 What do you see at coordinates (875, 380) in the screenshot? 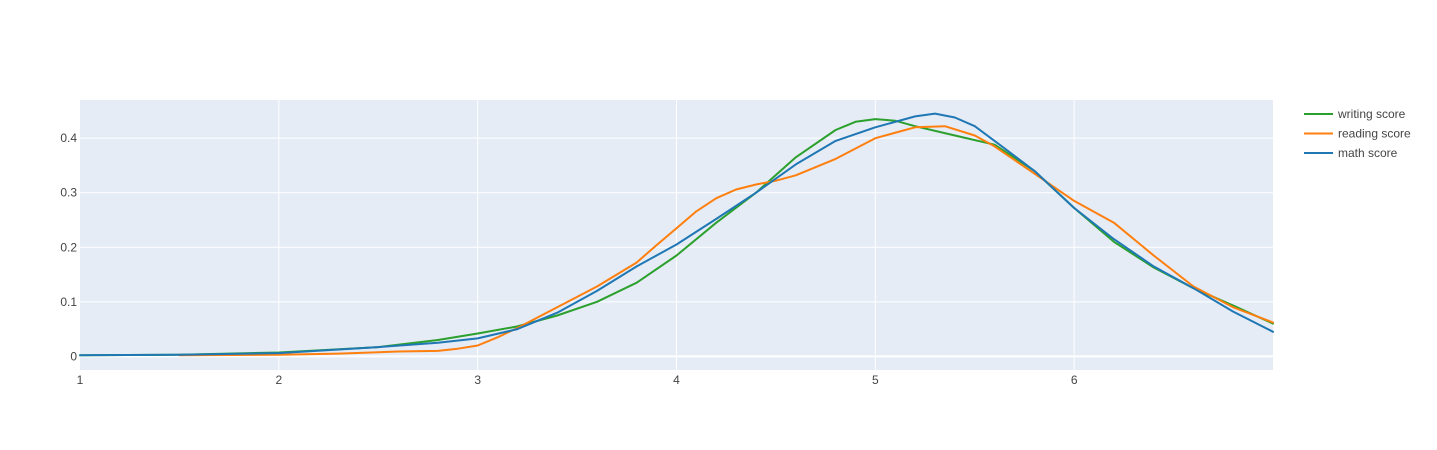
I see `x-tick-label: 5` at bounding box center [875, 380].